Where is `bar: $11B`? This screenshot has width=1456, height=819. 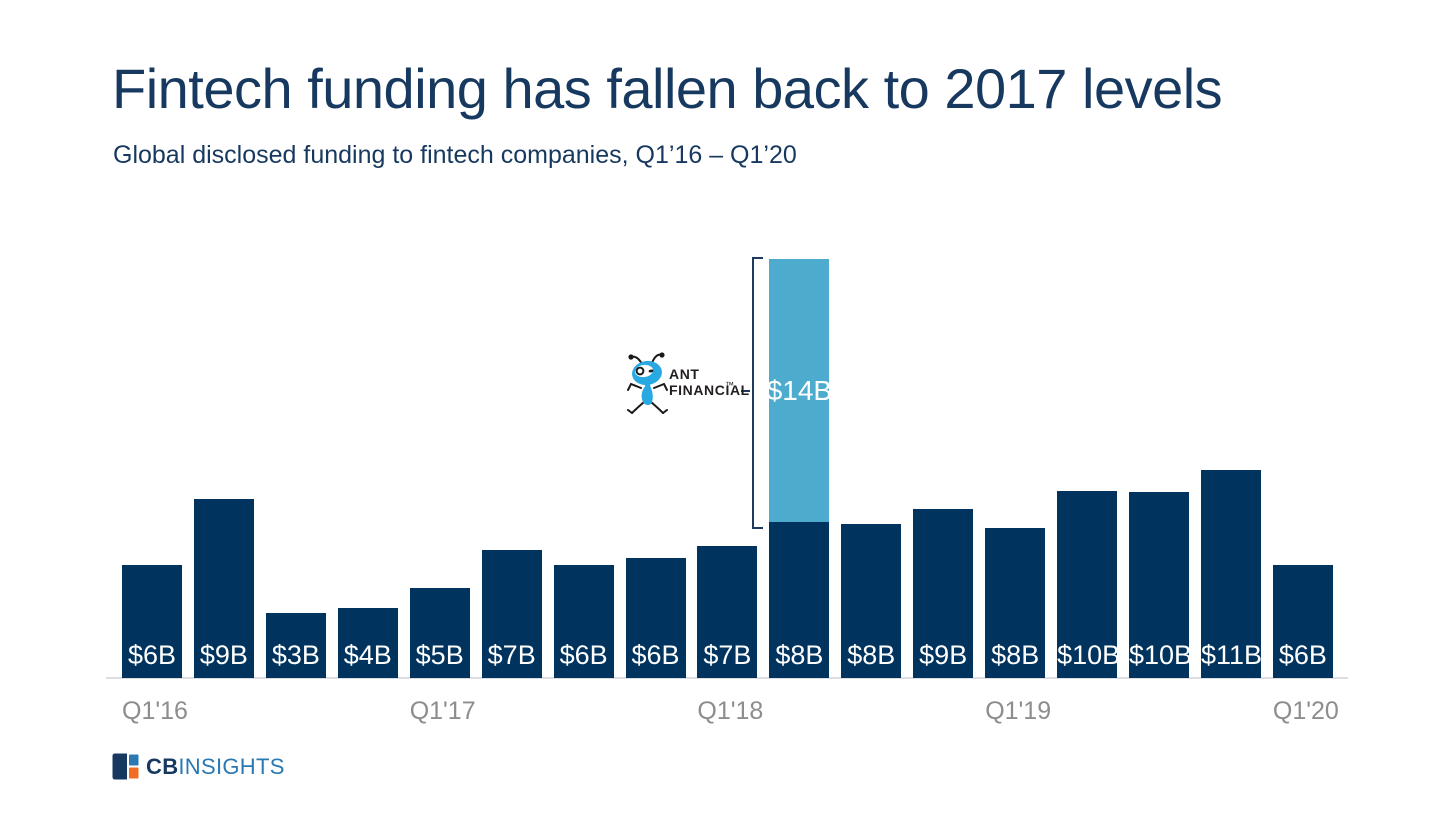
bar: $11B is located at coordinates (1232, 574).